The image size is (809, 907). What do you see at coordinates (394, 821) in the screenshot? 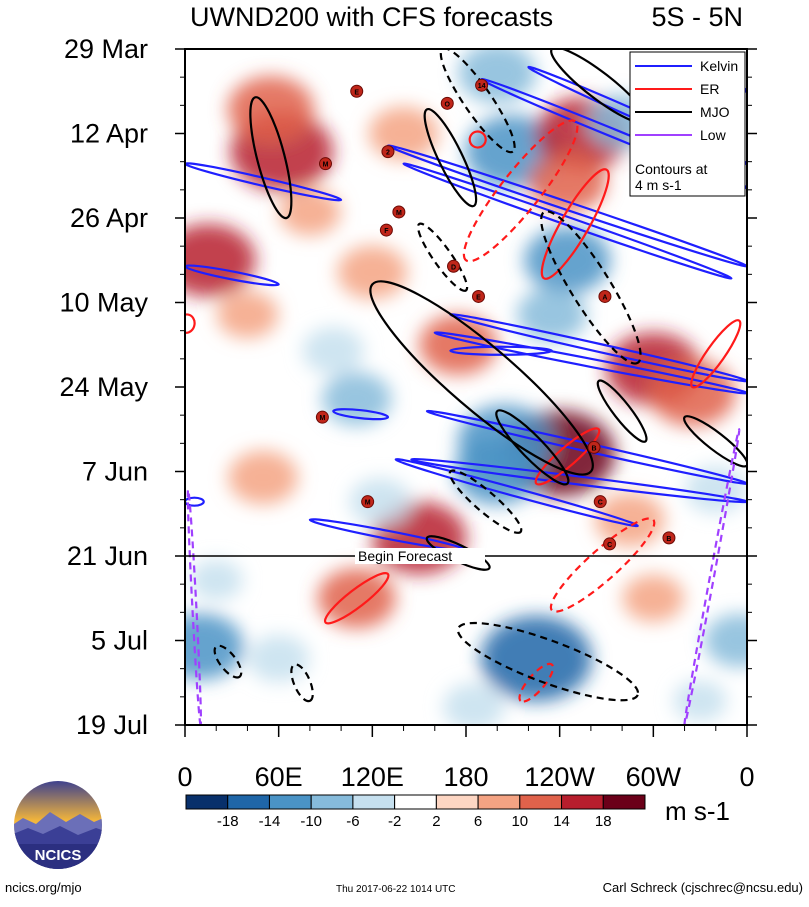
I see `colorbar-label: -2` at bounding box center [394, 821].